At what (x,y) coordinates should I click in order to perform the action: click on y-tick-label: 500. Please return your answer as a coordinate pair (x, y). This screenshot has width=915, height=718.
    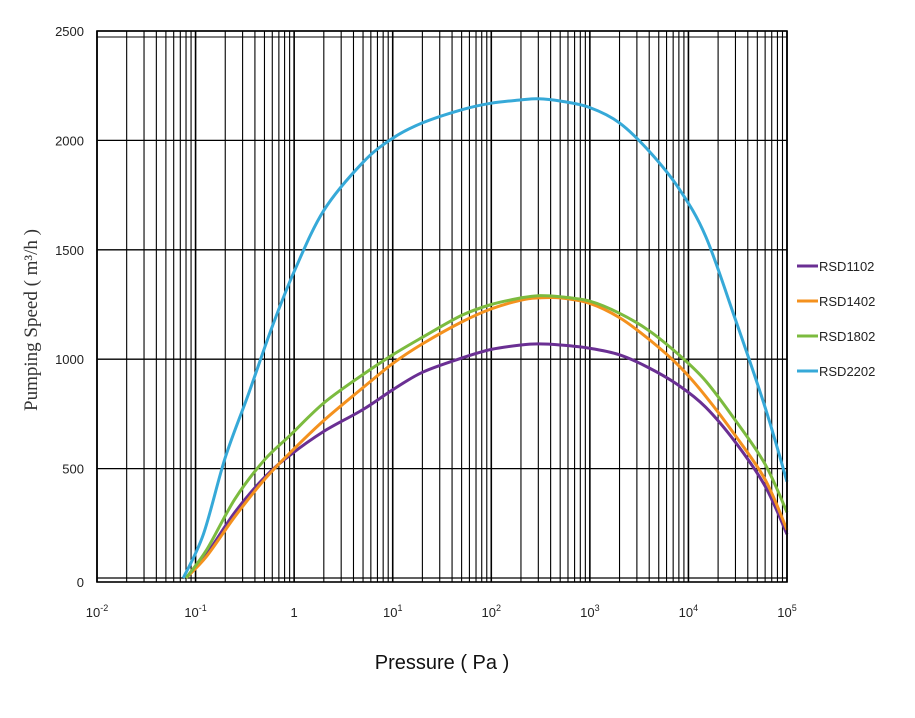
    Looking at the image, I should click on (73, 469).